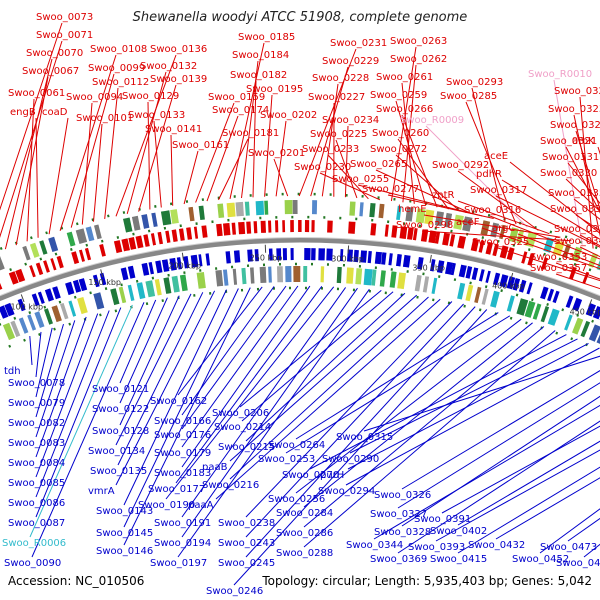  What do you see at coordinates (350, 459) in the screenshot?
I see `gene-label-reverse: Swoo_0290` at bounding box center [350, 459].